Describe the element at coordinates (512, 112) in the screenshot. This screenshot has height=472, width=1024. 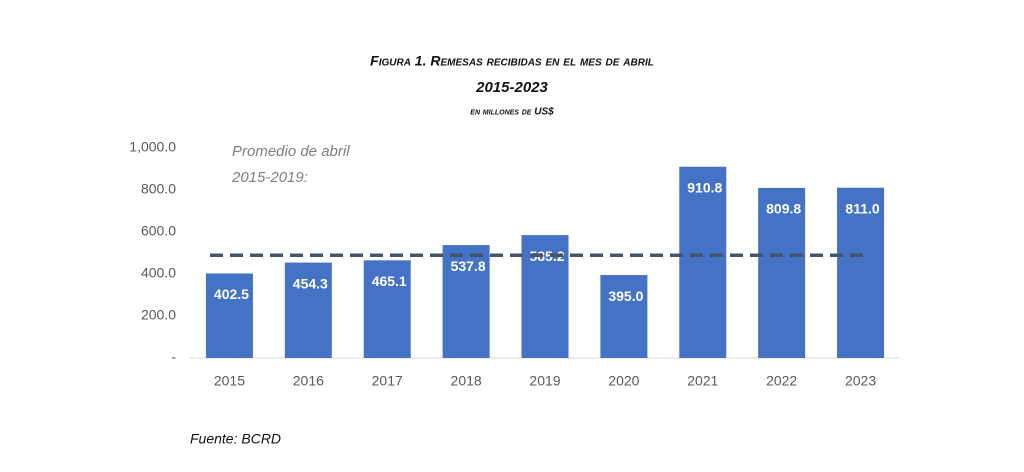
I see `unit-label: en millones de US$` at that location.